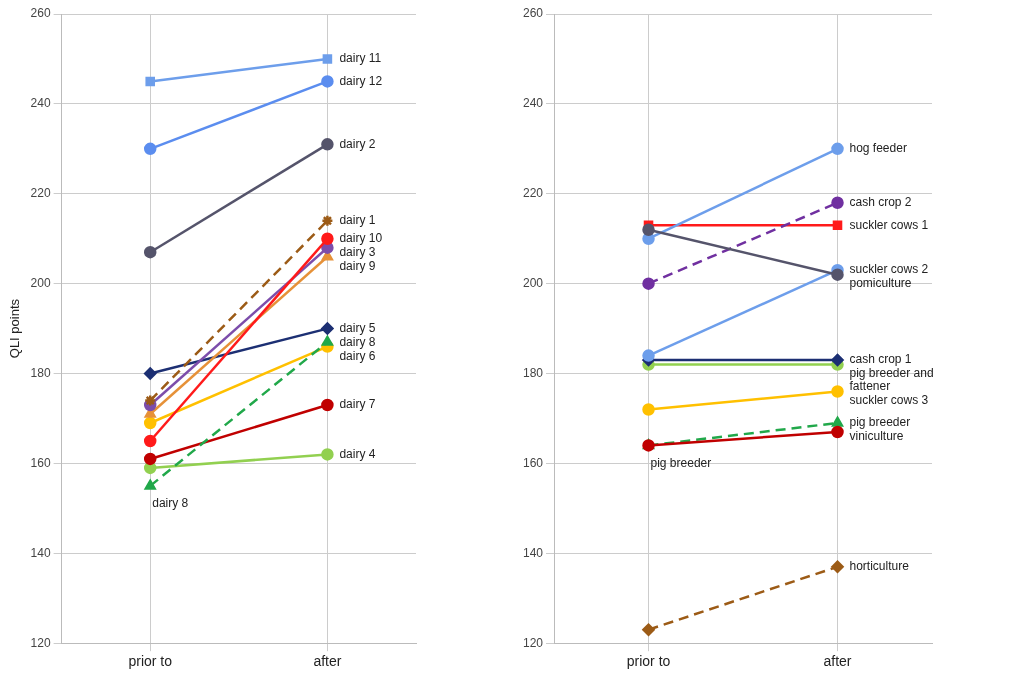 This screenshot has height=678, width=1033. What do you see at coordinates (360, 58) in the screenshot?
I see `series-label: dairy 11` at bounding box center [360, 58].